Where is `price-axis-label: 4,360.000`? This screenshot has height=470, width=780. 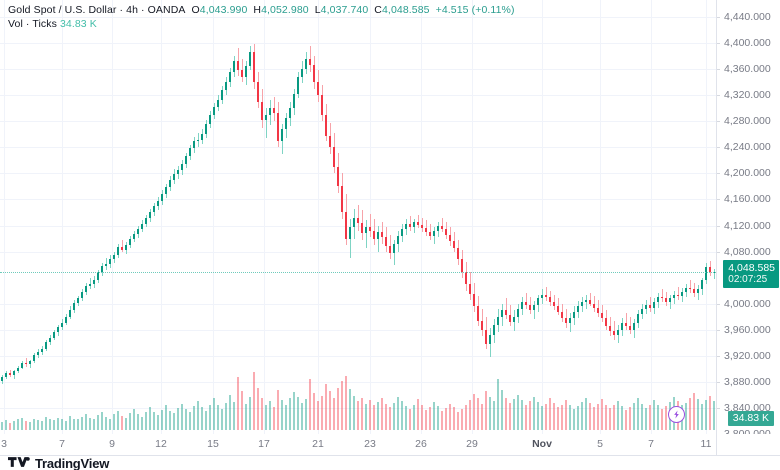 price-axis-label: 4,360.000 is located at coordinates (747, 69).